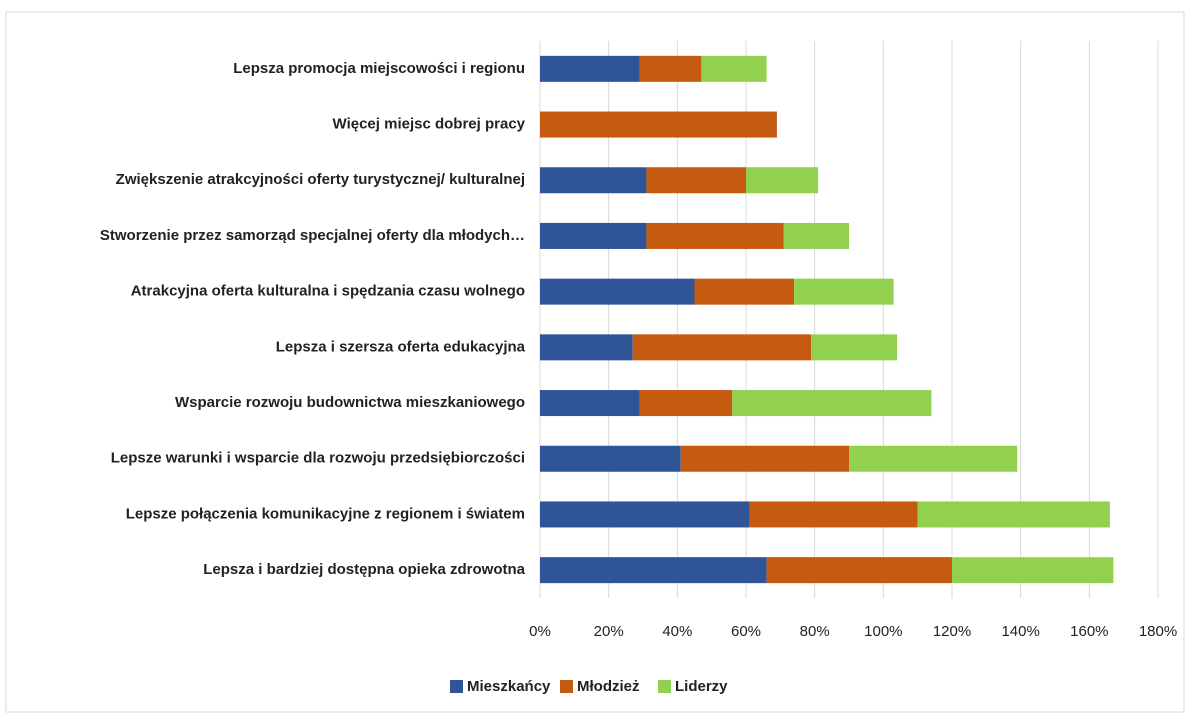 The height and width of the screenshot is (717, 1189). I want to click on x-tick-label: 100%, so click(883, 631).